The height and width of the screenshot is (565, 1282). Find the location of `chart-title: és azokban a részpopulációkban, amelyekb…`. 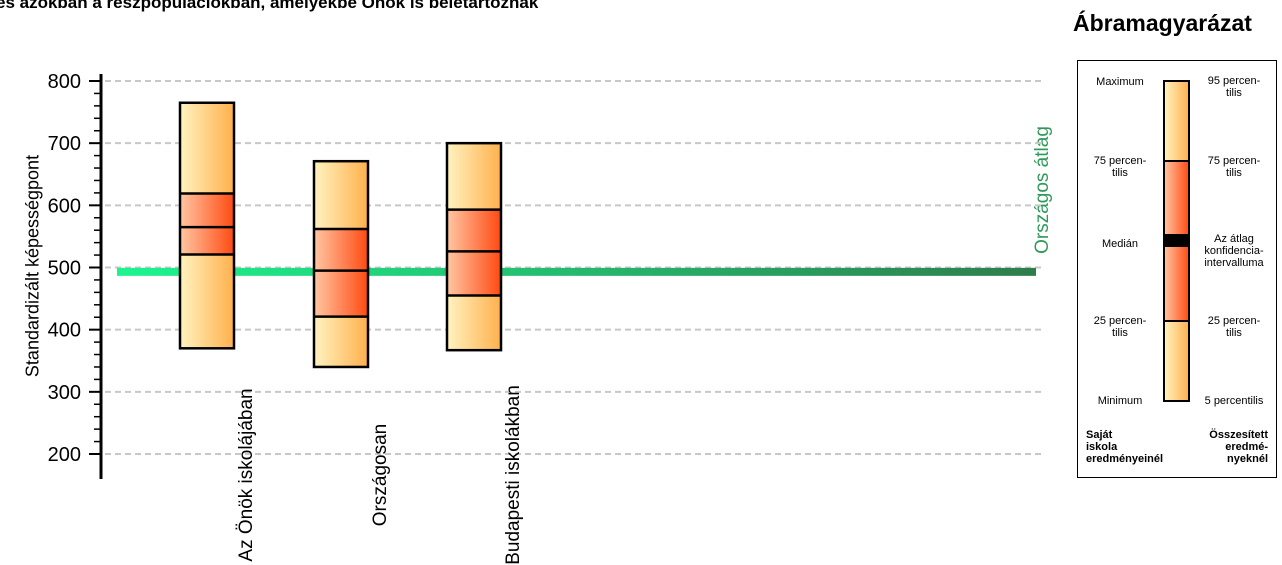

chart-title: és azokban a részpopulációkban, amelyekb… is located at coordinates (269, 6).